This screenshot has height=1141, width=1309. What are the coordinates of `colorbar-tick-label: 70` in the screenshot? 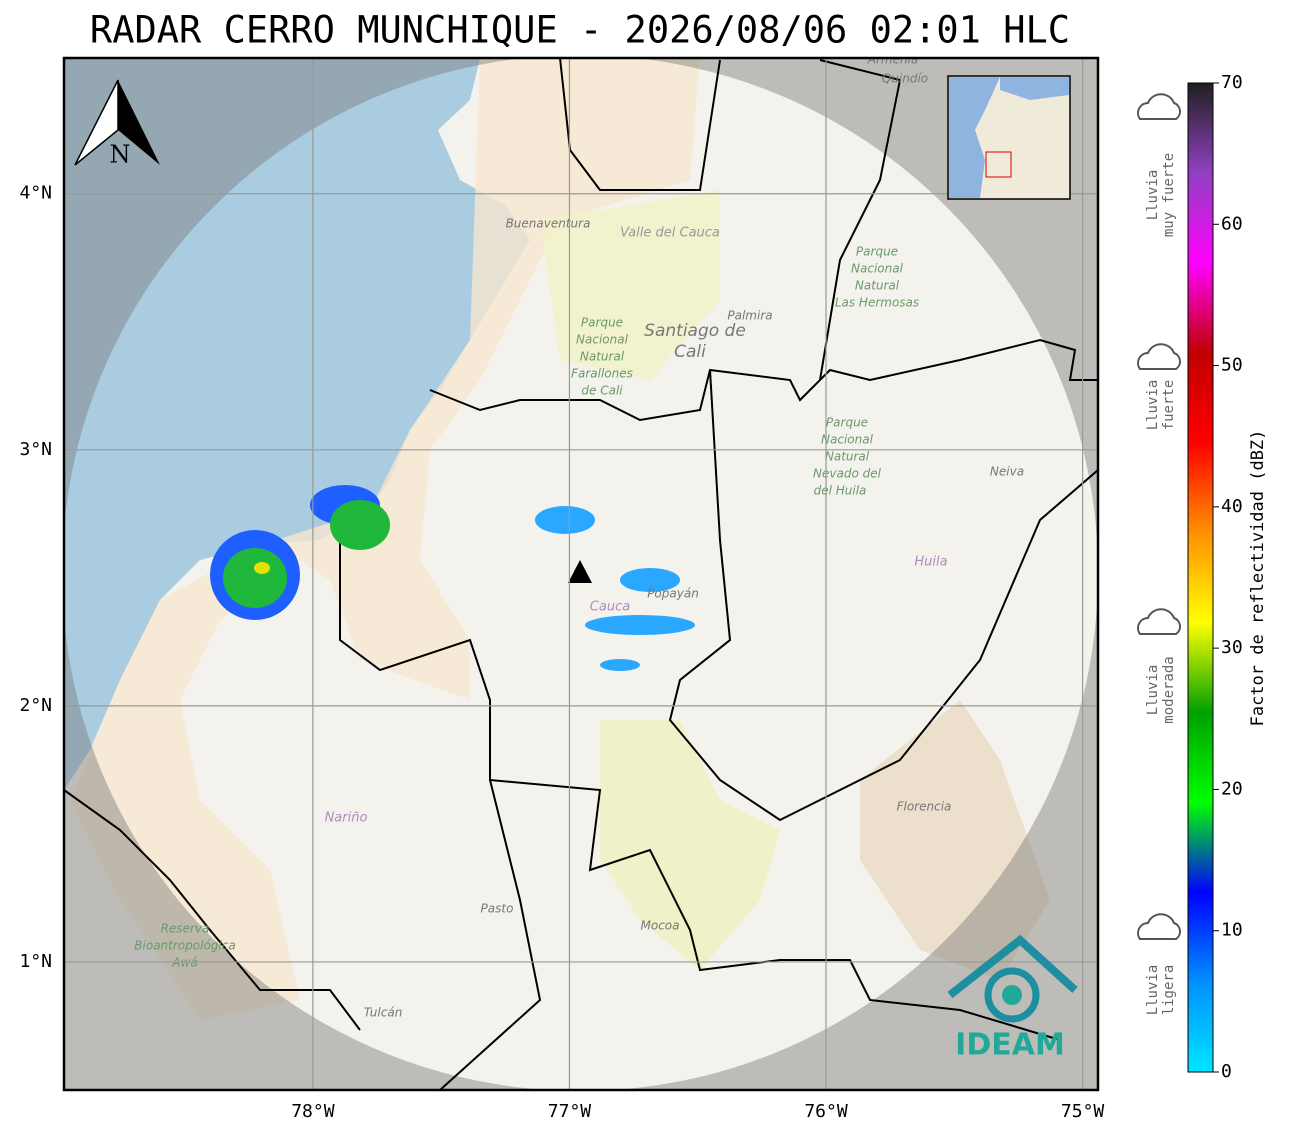 It's located at (1232, 82).